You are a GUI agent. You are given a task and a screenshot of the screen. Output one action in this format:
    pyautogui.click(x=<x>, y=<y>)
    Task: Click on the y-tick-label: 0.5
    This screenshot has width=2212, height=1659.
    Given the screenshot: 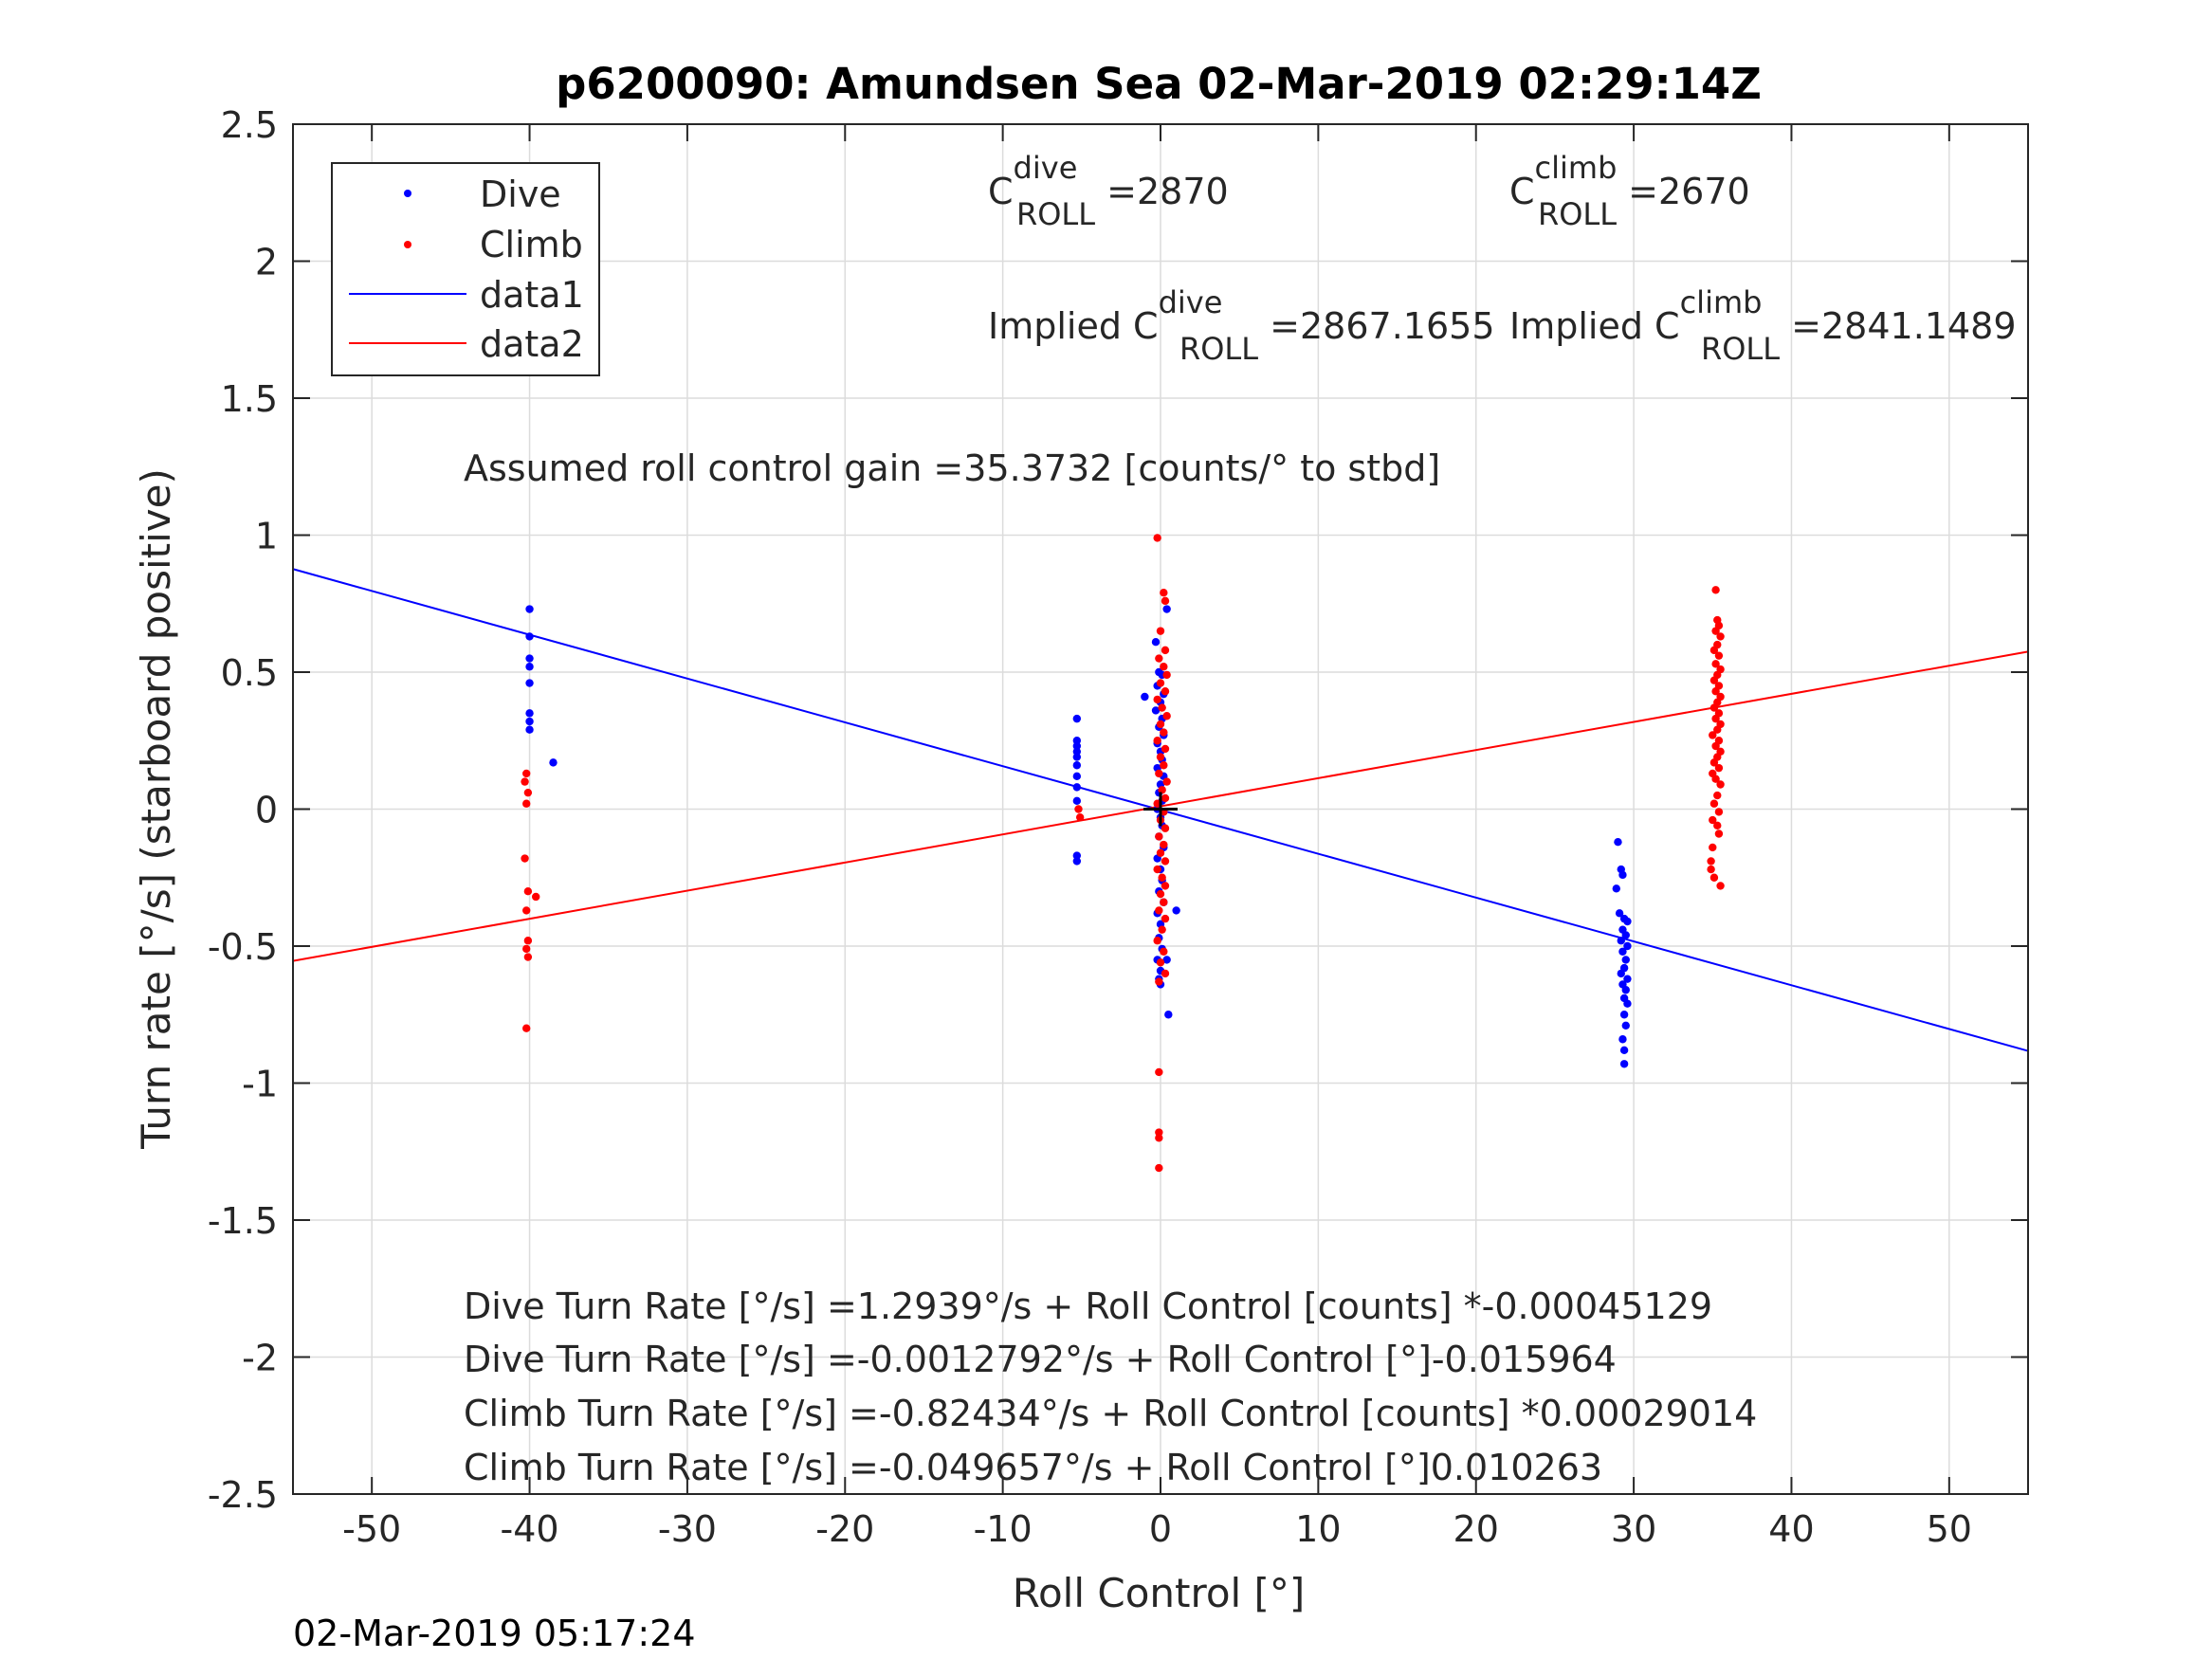 What is the action you would take?
    pyautogui.click(x=249, y=673)
    